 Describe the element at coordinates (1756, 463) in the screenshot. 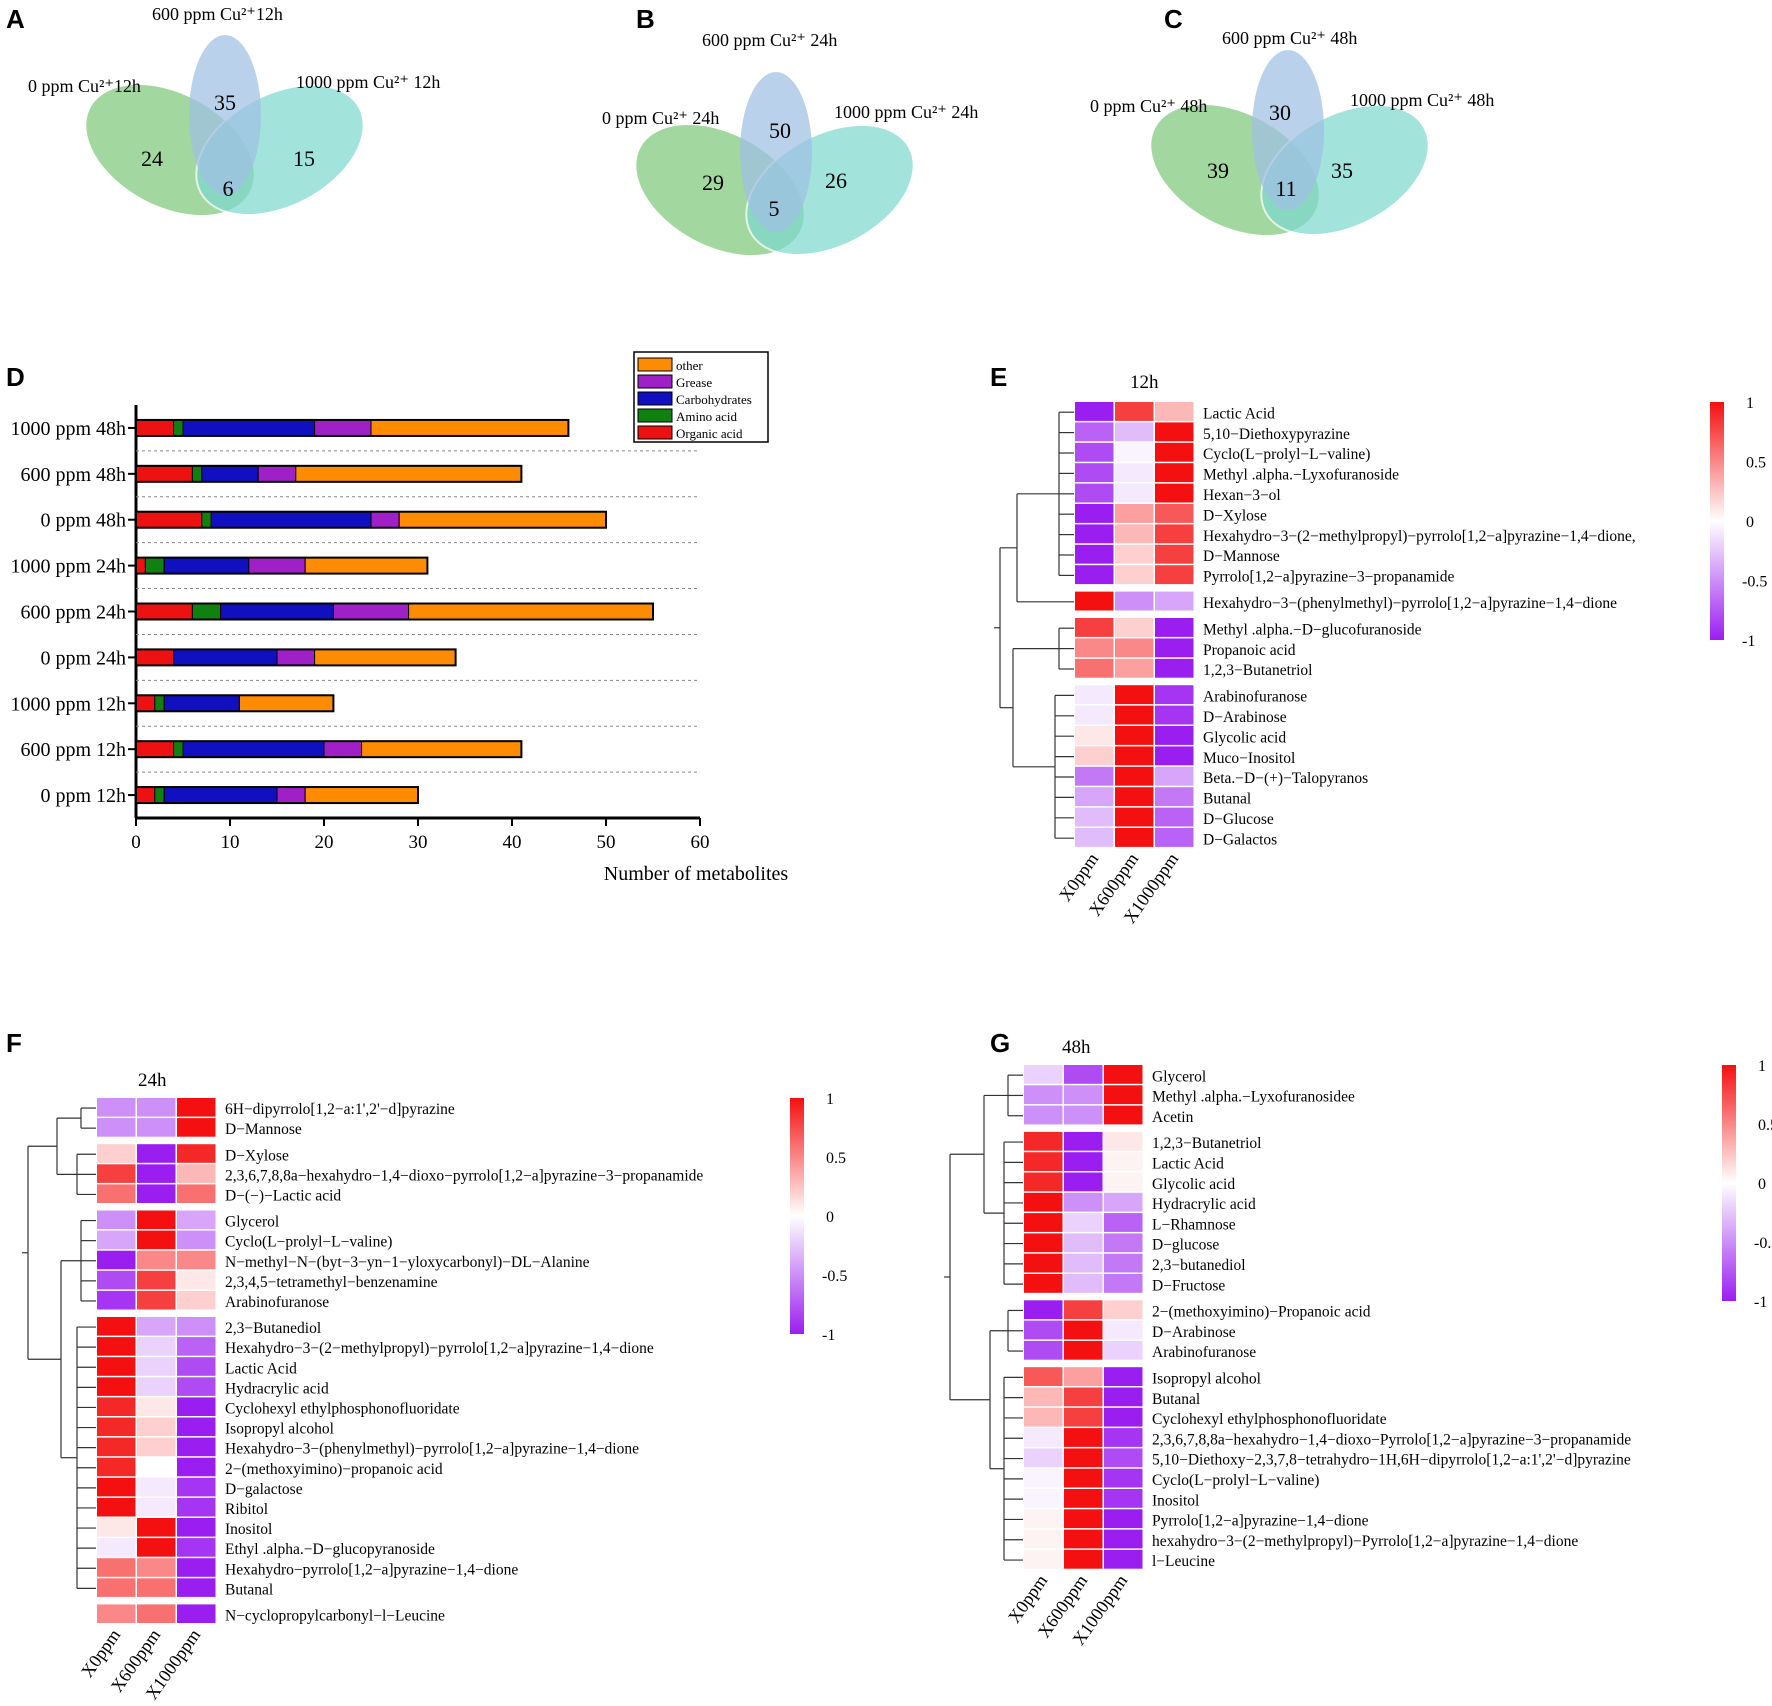

I see `color-legend-tick: 0.5` at that location.